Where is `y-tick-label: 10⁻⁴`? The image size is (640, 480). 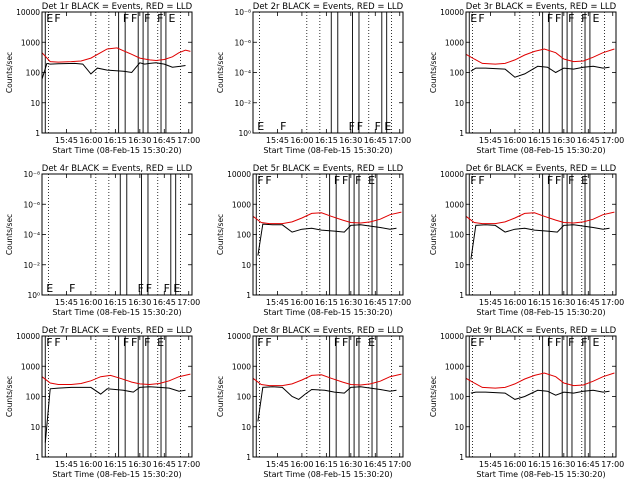 y-tick-label: 10⁻⁴ is located at coordinates (242, 73).